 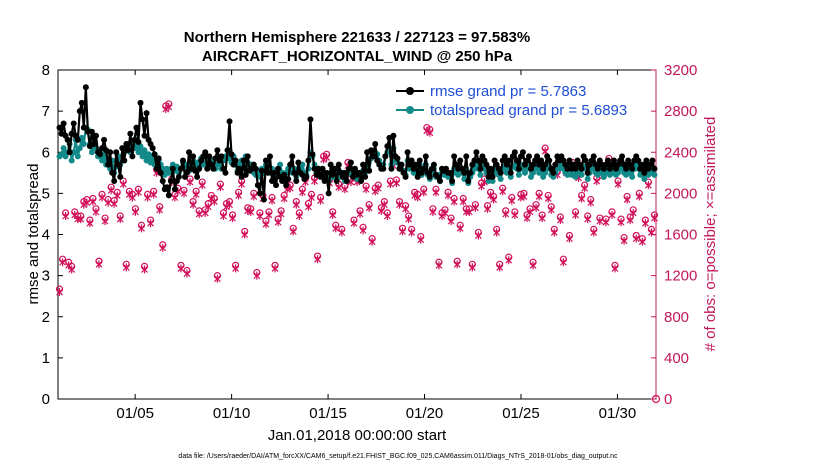 I want to click on y-left-tick-label: 3, so click(x=46, y=276).